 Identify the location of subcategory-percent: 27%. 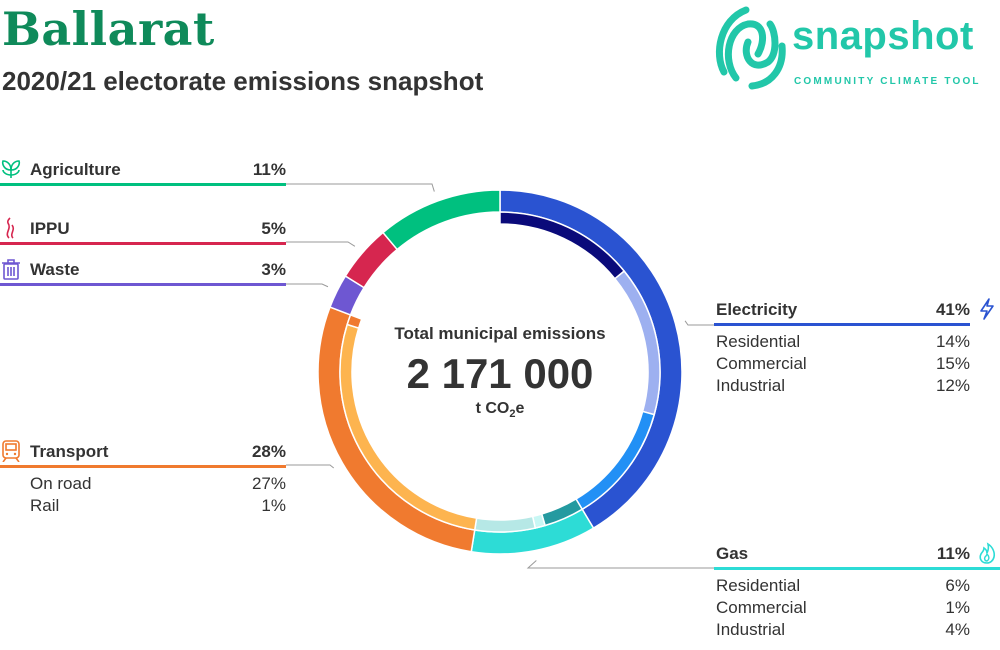
(268, 483).